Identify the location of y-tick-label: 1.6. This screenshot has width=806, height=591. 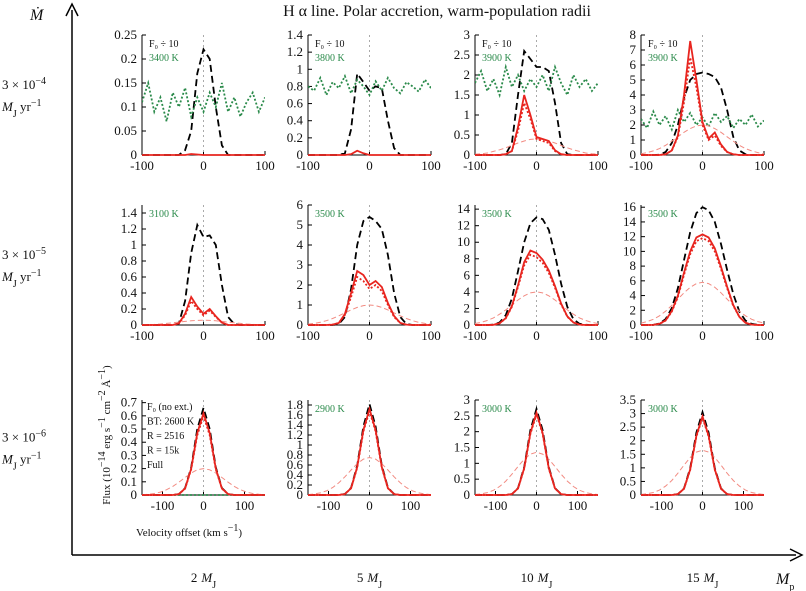
(295, 414).